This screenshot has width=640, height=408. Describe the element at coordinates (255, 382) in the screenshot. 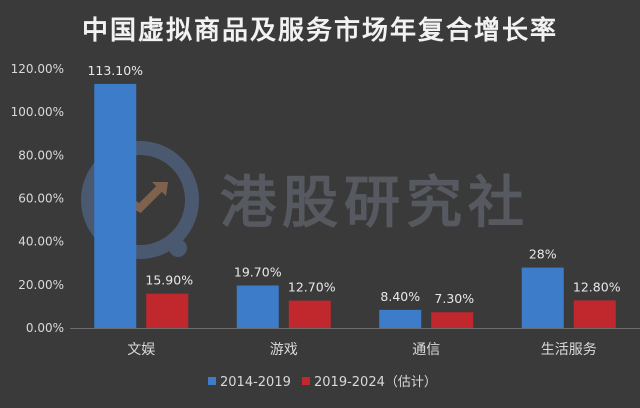

I see `legend-label: 2014-2019` at that location.